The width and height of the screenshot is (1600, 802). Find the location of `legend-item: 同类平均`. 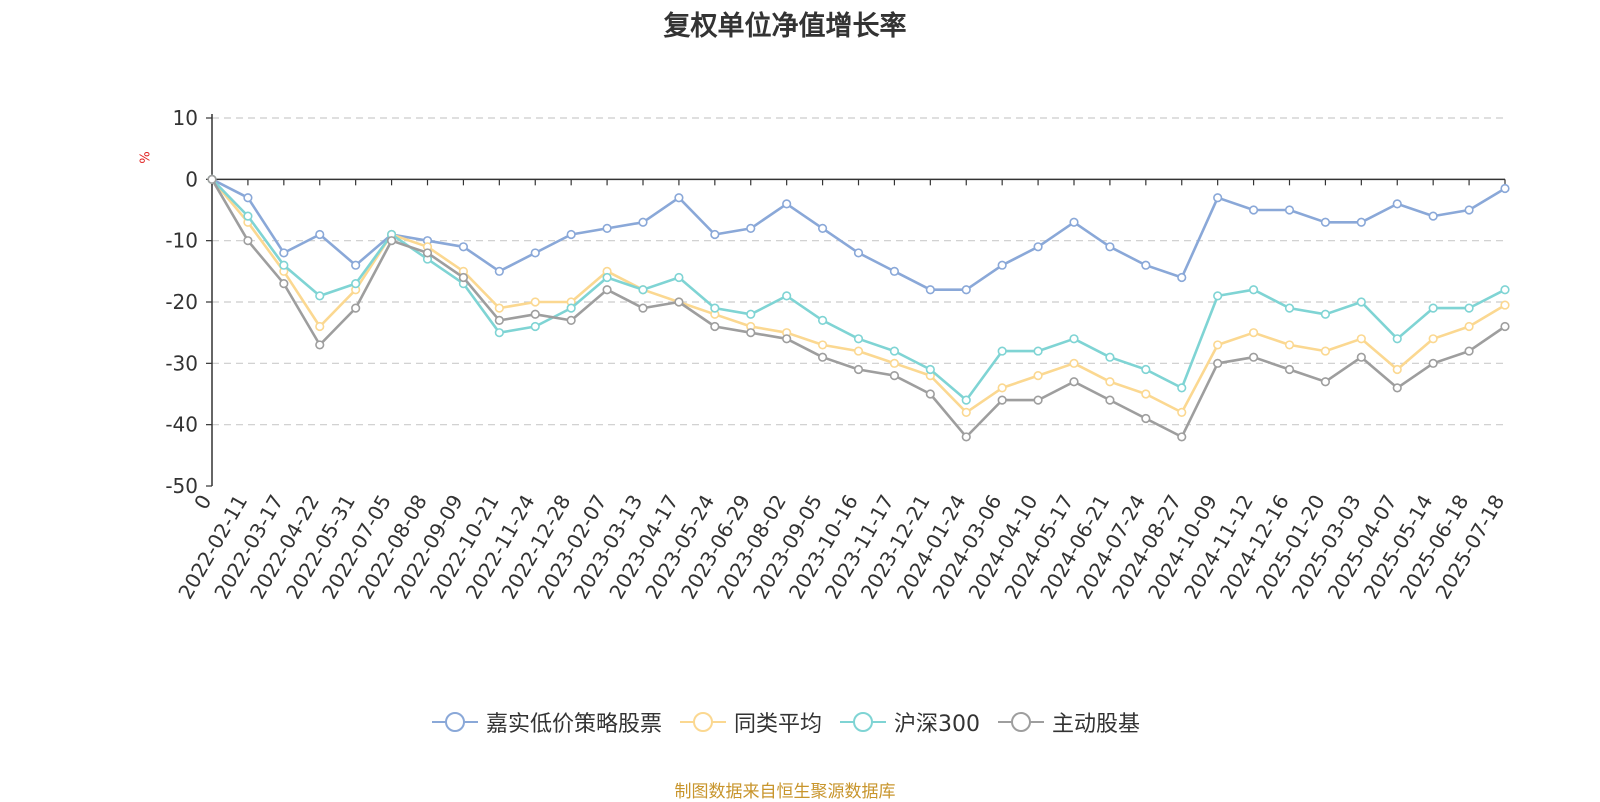

legend-item: 同类平均 is located at coordinates (750, 722).